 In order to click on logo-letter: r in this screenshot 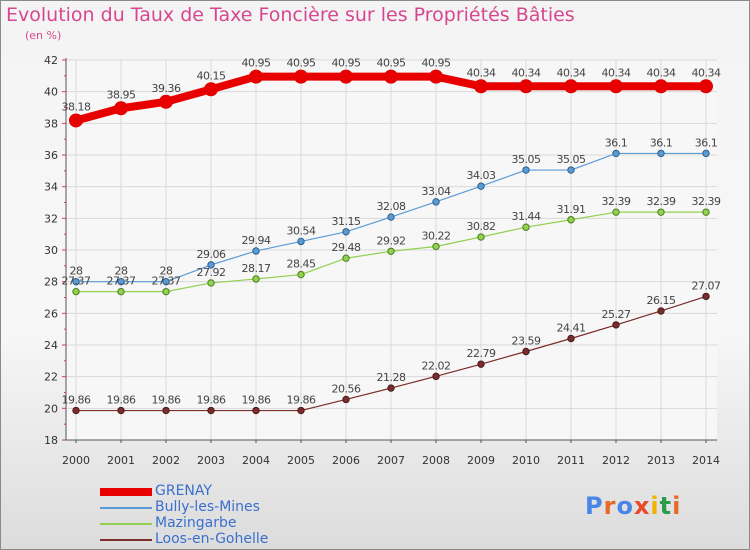, I will do `click(610, 506)`.